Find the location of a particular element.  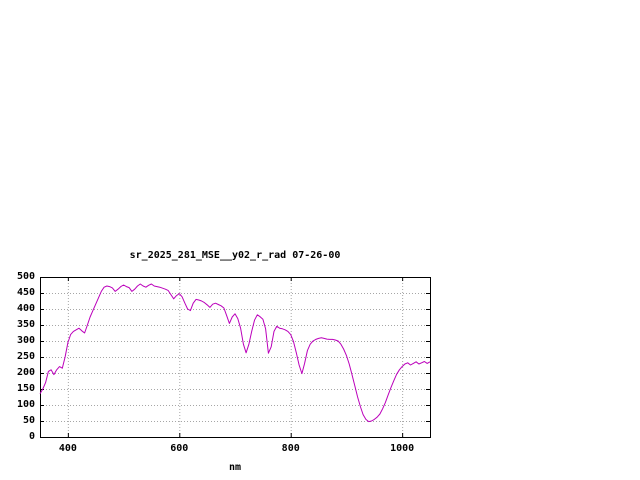

y-tick-label: 200 is located at coordinates (25, 372).